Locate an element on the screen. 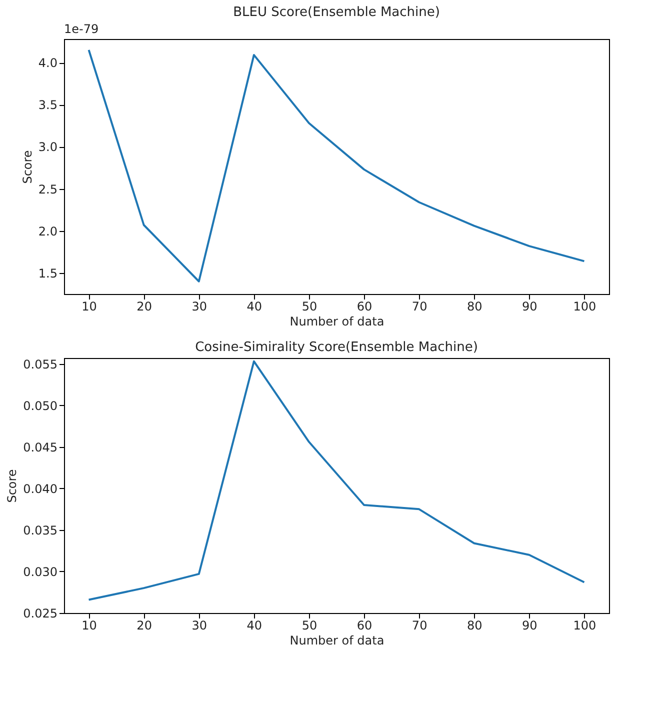  y-tick-label: 3.5 is located at coordinates (48, 105).